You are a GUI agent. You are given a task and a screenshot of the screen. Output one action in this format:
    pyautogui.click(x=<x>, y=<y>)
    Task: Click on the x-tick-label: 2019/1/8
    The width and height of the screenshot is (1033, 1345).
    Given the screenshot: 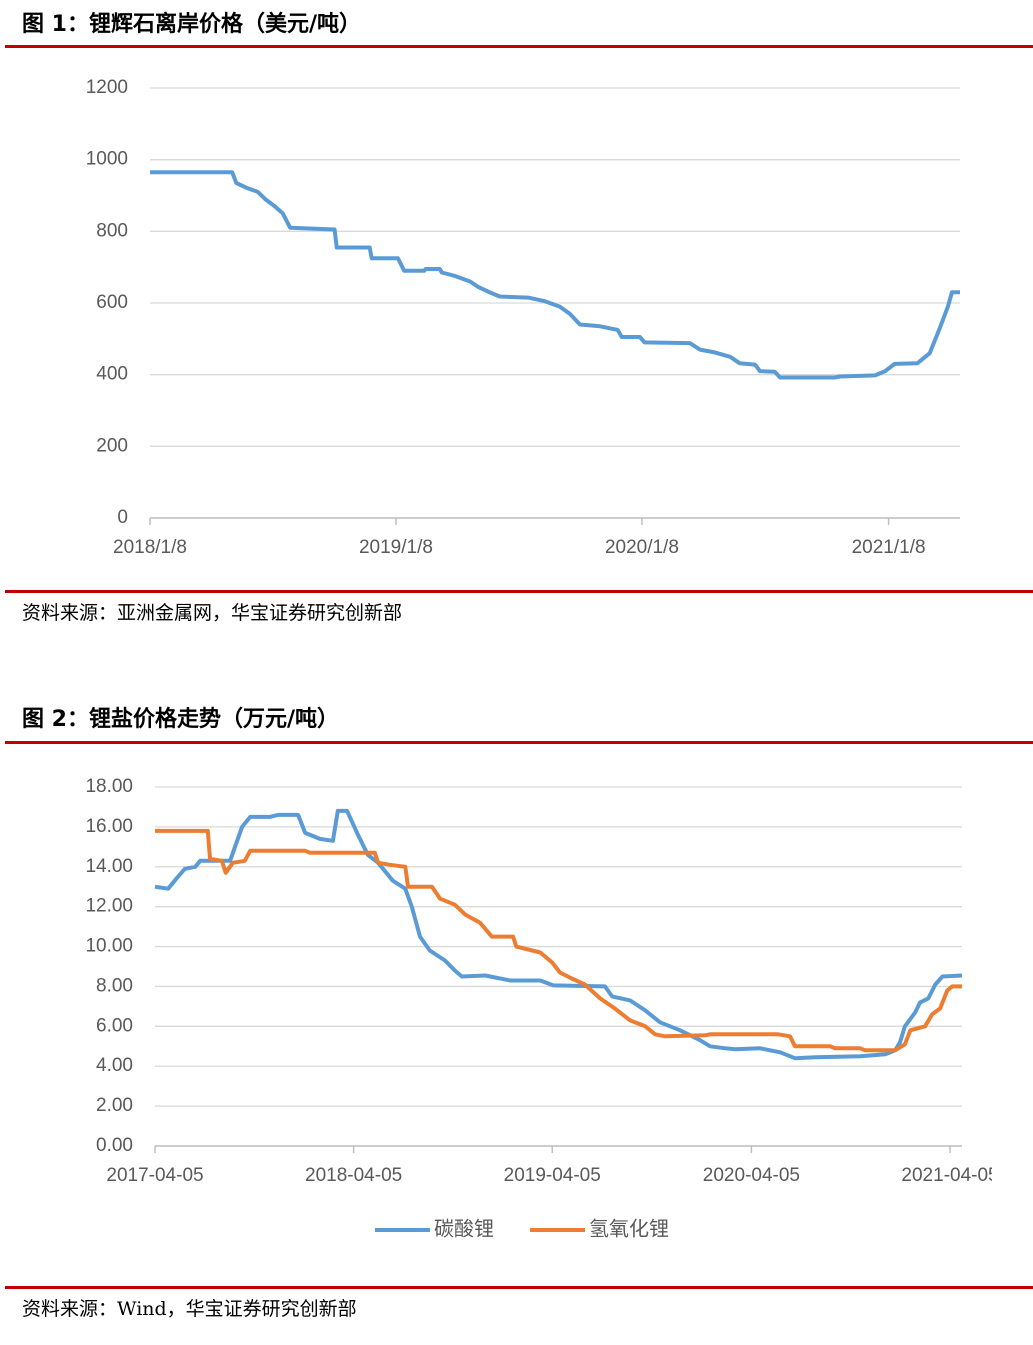 What is the action you would take?
    pyautogui.click(x=396, y=547)
    